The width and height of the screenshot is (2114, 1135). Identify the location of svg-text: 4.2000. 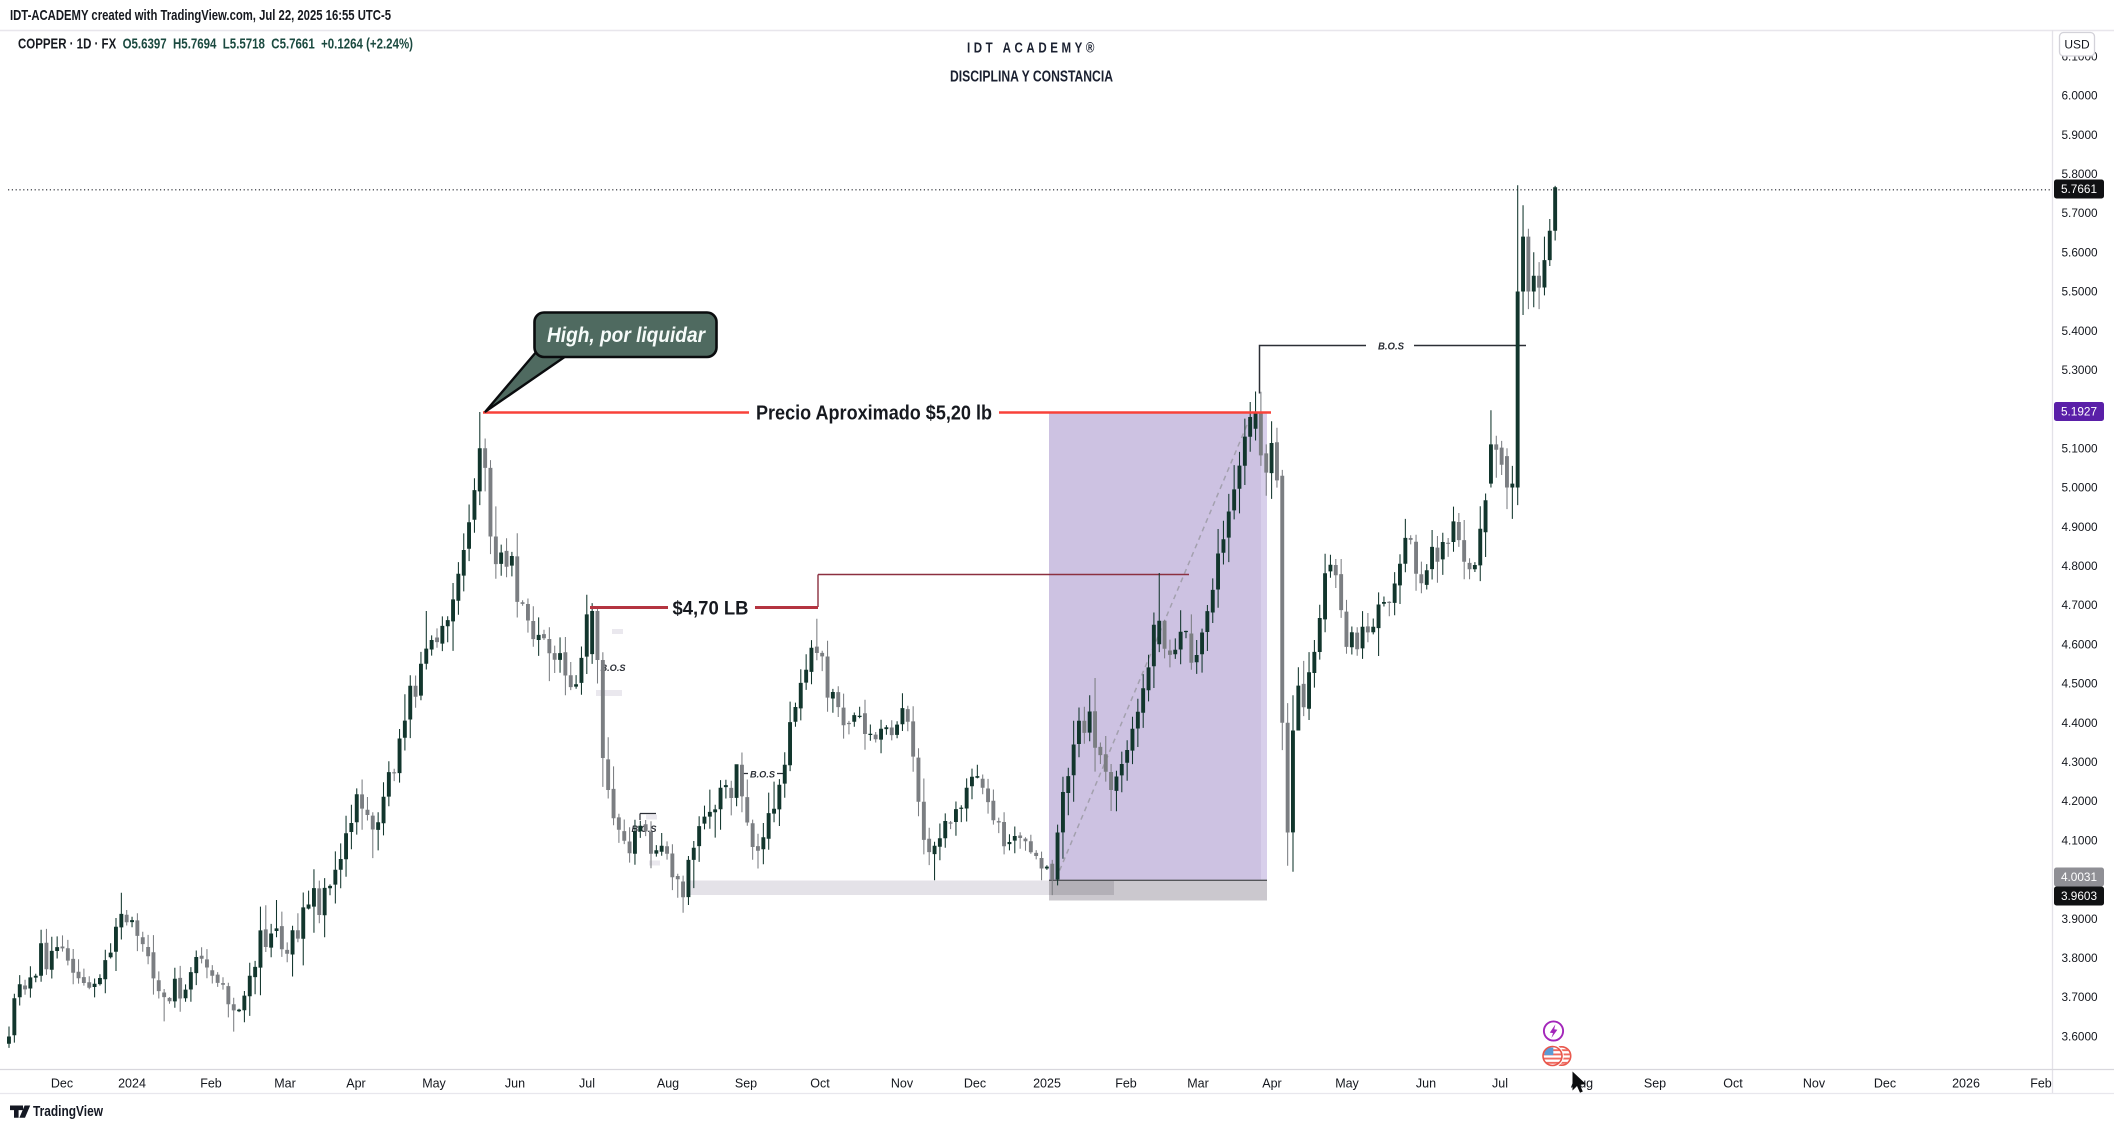
(2080, 801).